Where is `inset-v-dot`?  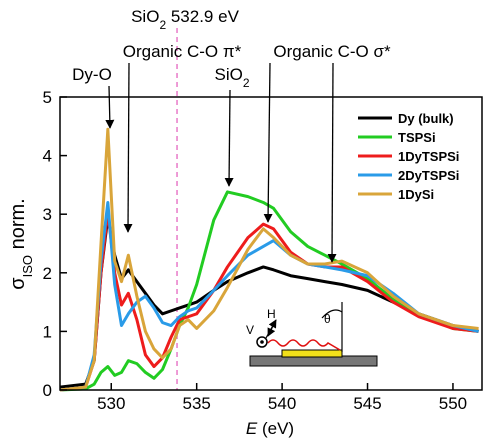
inset-v-dot is located at coordinates (262, 342).